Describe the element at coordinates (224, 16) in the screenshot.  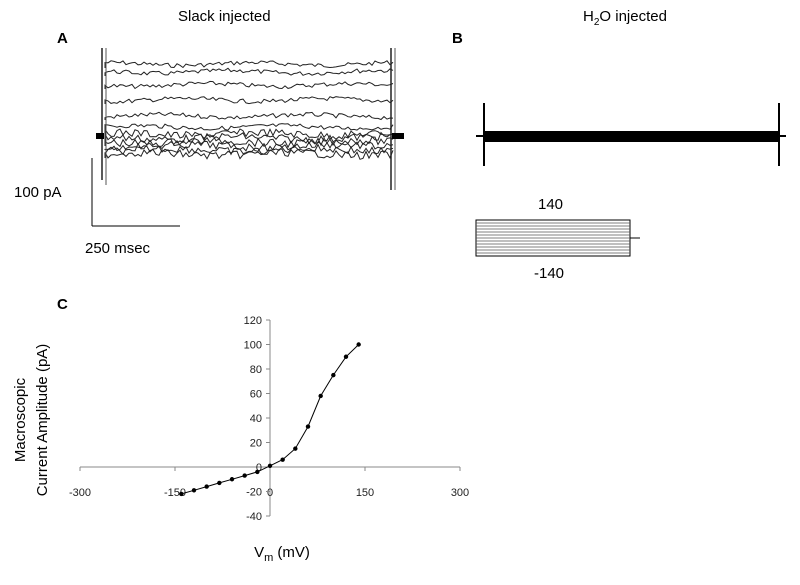
I see `panel-a-title: Slack injected` at that location.